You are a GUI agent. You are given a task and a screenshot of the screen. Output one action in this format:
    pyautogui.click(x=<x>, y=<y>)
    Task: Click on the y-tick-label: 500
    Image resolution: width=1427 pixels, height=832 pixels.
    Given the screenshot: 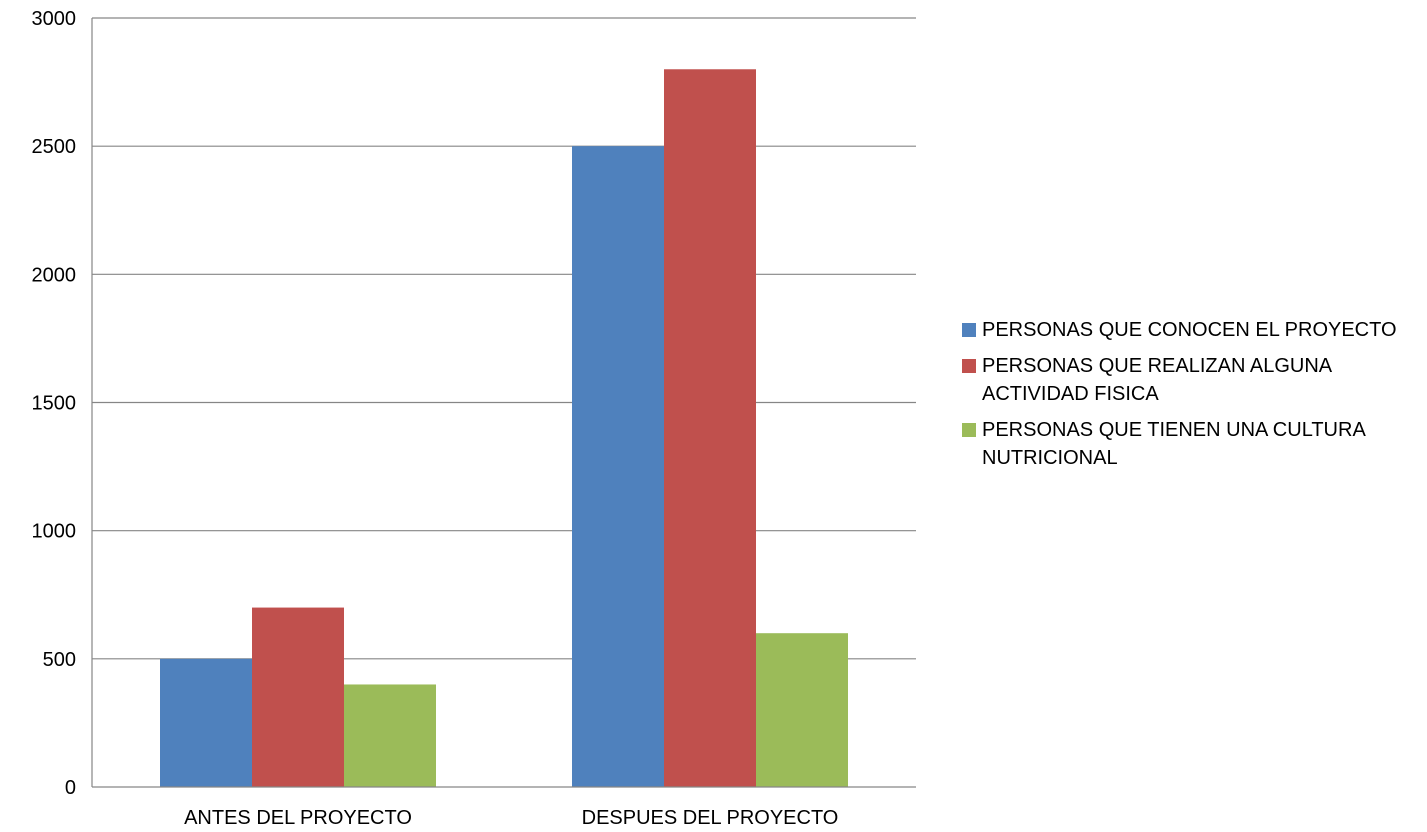 What is the action you would take?
    pyautogui.click(x=59, y=660)
    